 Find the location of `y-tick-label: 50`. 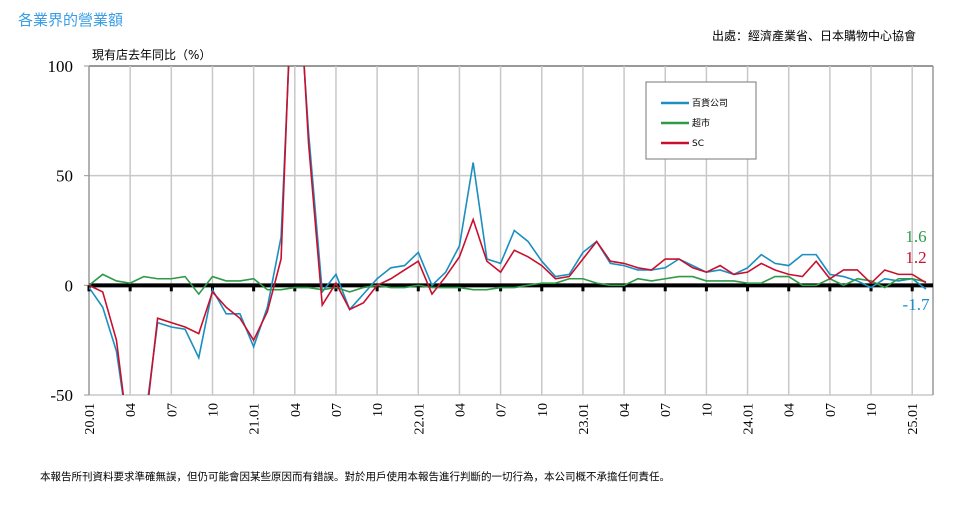

y-tick-label: 50 is located at coordinates (64, 176).